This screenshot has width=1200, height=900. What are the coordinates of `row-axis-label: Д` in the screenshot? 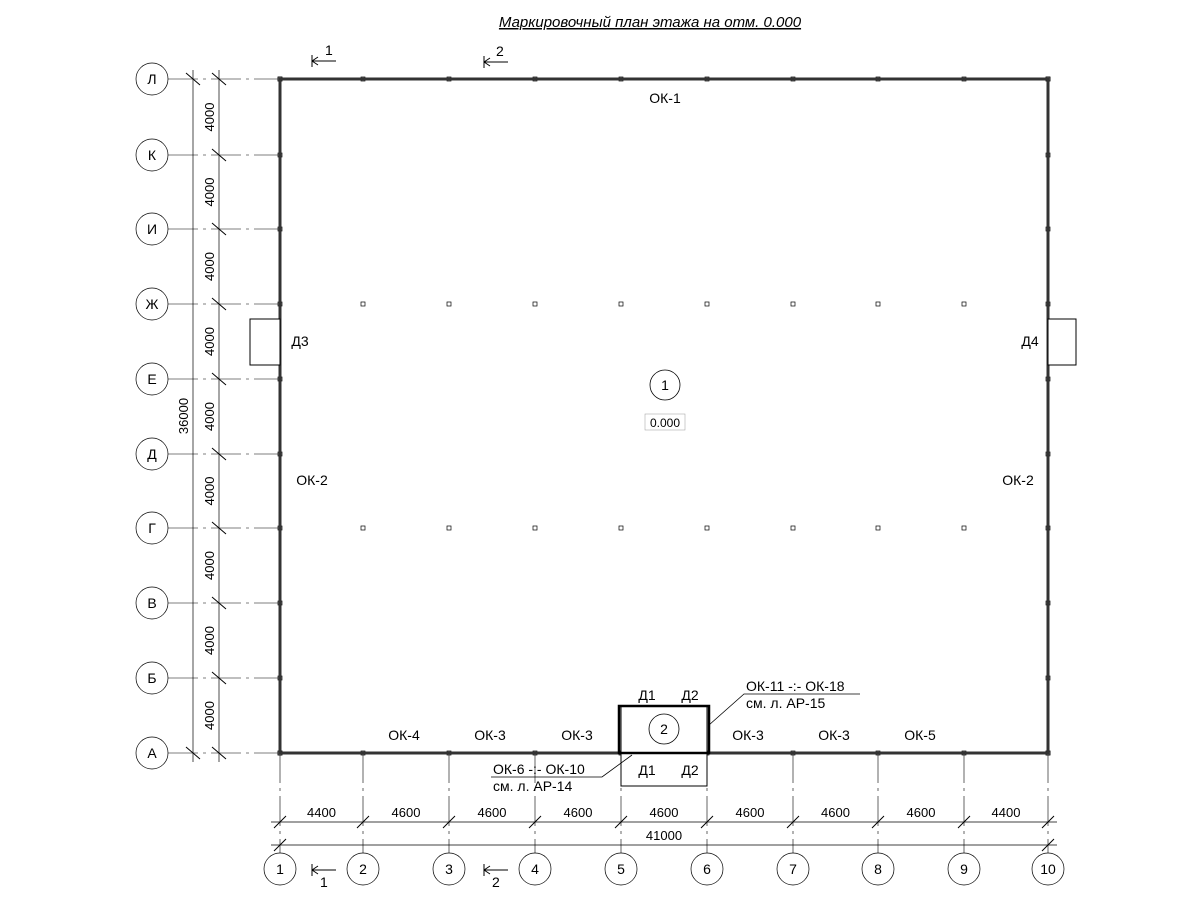 It's located at (152, 454).